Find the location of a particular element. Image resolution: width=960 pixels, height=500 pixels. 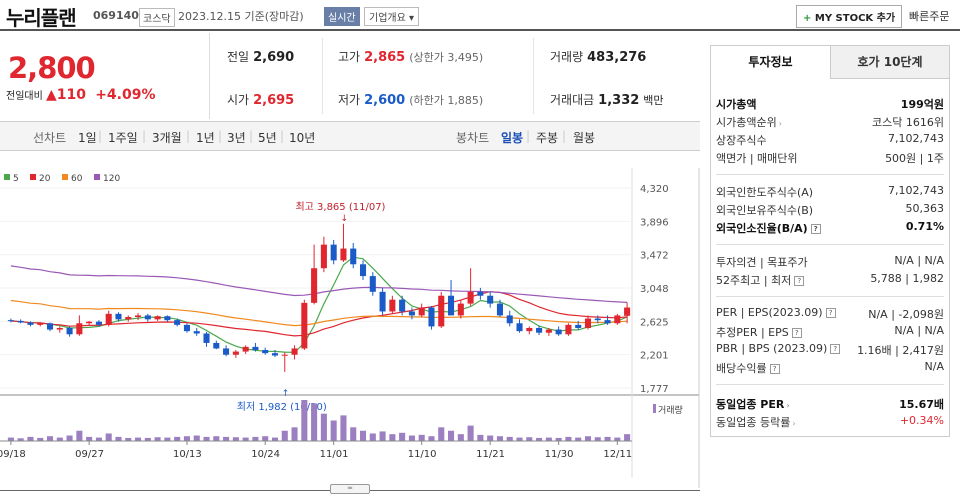

info-row: 배당수익률? N/A is located at coordinates (830, 367).